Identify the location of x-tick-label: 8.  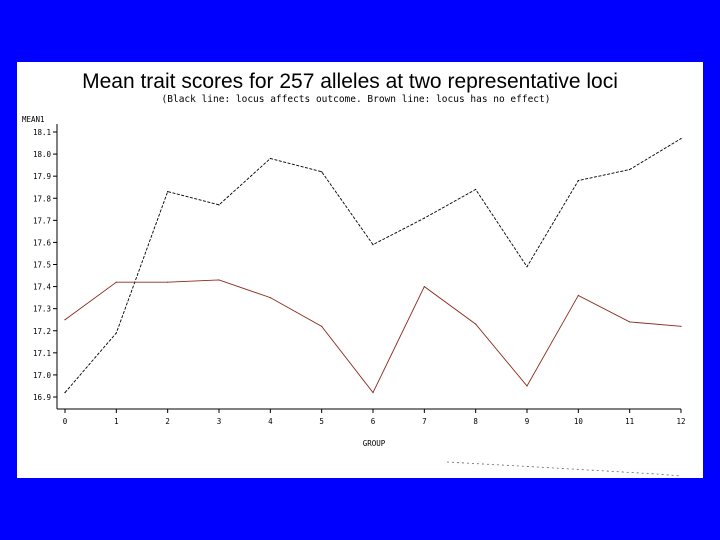
(475, 421).